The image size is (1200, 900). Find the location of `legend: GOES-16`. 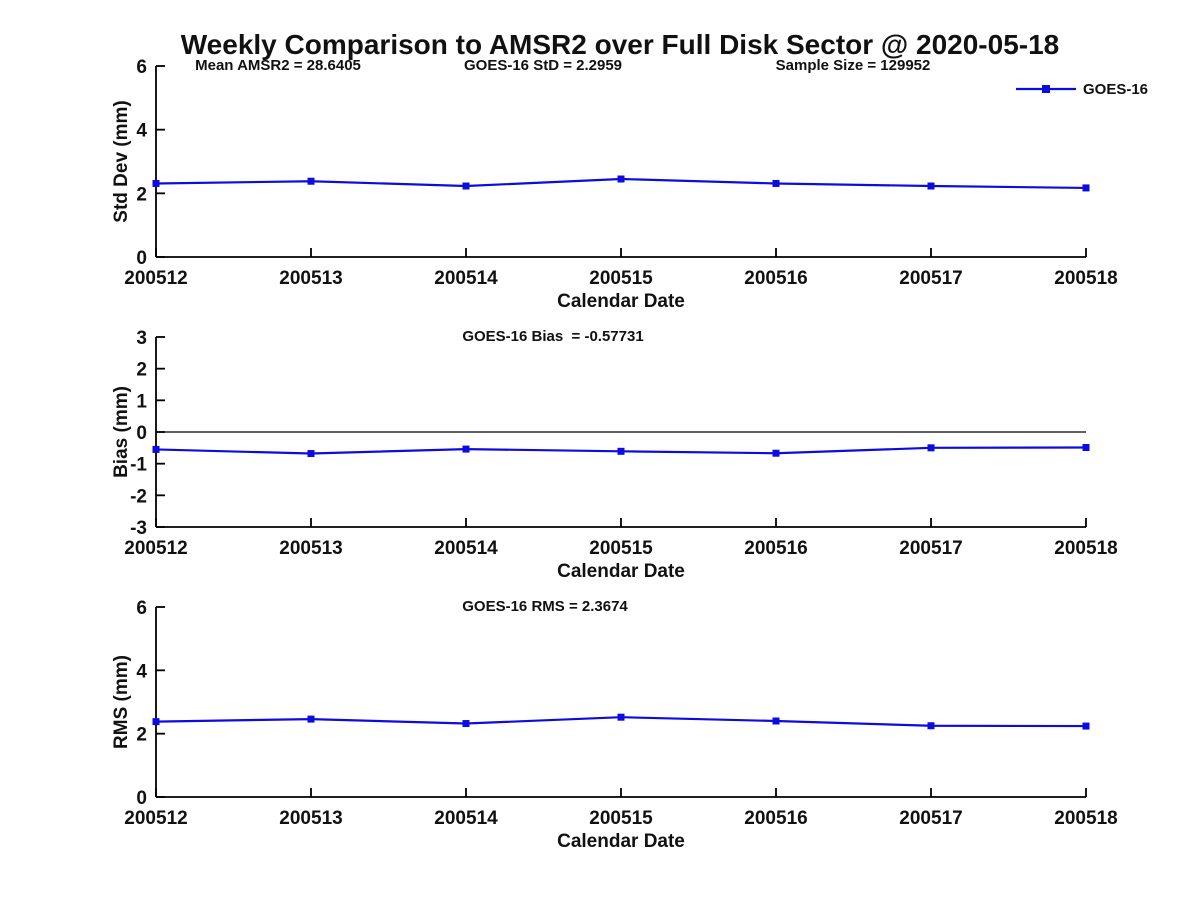

legend: GOES-16 is located at coordinates (1082, 89).